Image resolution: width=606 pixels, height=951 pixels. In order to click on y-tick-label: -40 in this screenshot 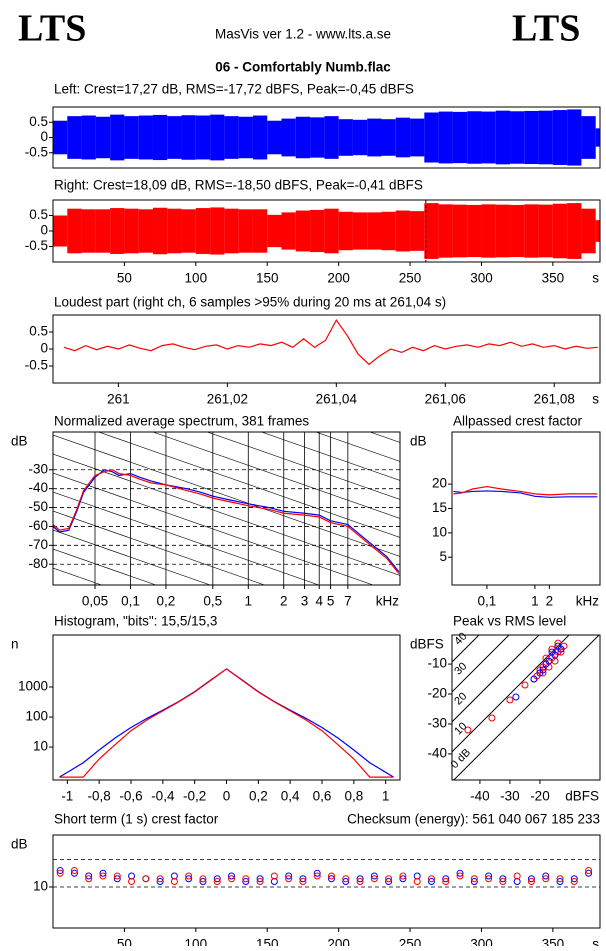, I will do `click(38, 487)`.